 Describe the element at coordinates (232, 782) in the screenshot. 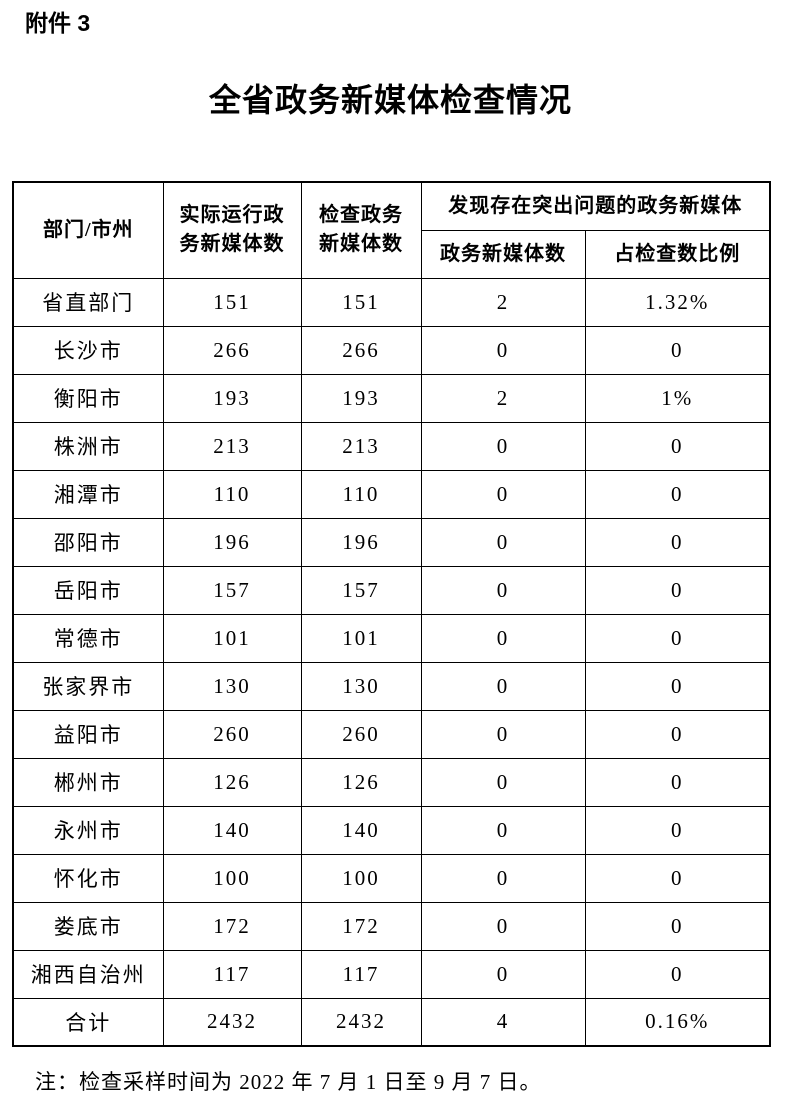

I see `cell-actual: 126` at that location.